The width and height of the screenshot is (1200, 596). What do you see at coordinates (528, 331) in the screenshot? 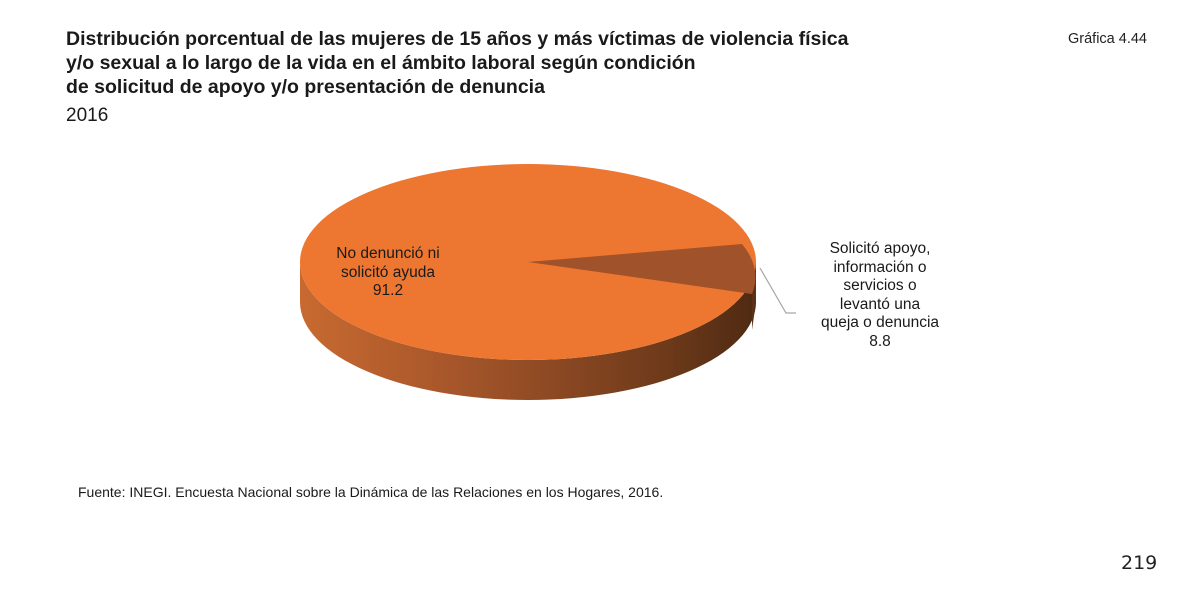
I see `pie-side-wall` at bounding box center [528, 331].